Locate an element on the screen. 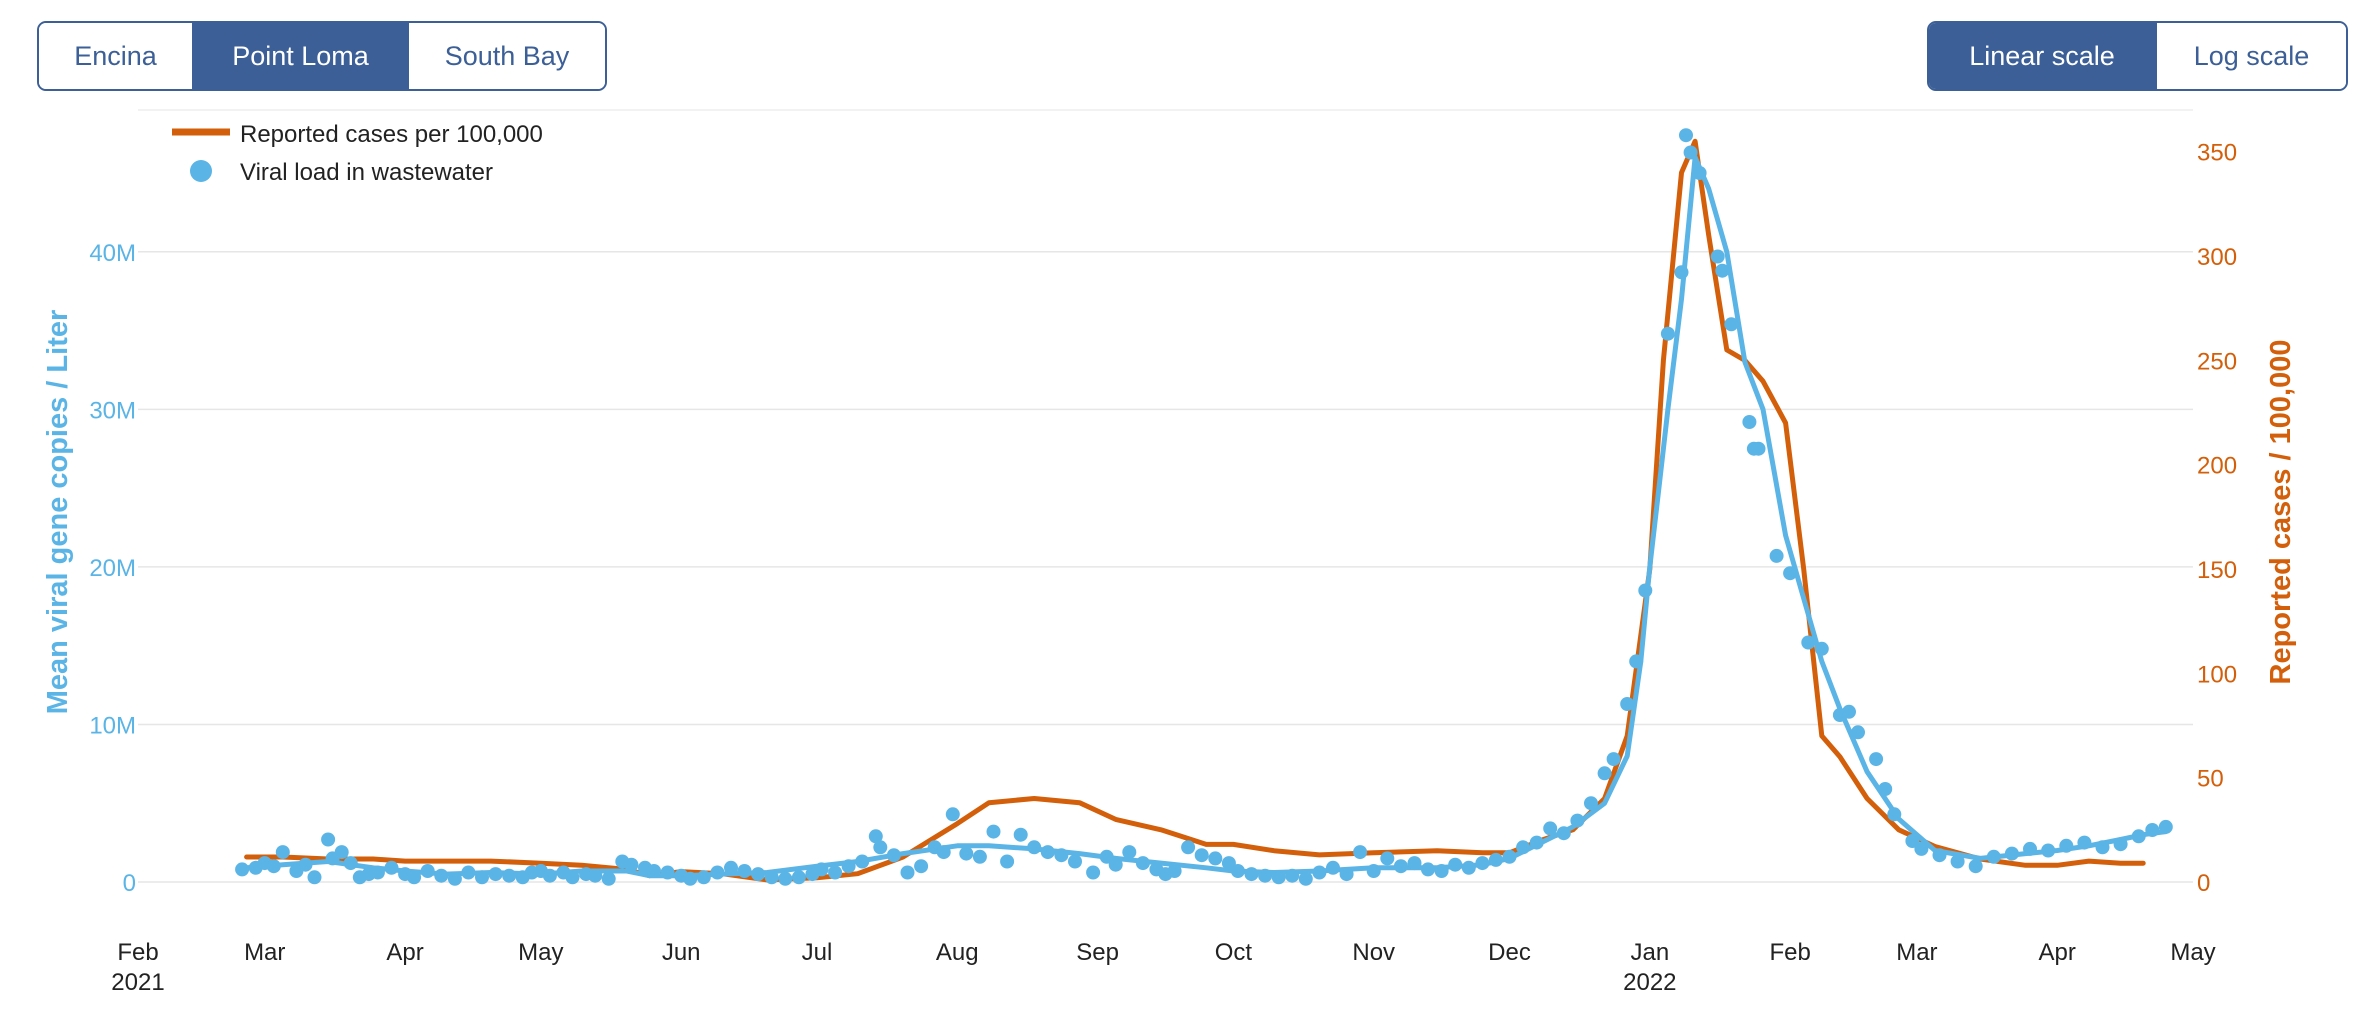 The image size is (2374, 1010). x-tick-label: Nov is located at coordinates (1373, 952).